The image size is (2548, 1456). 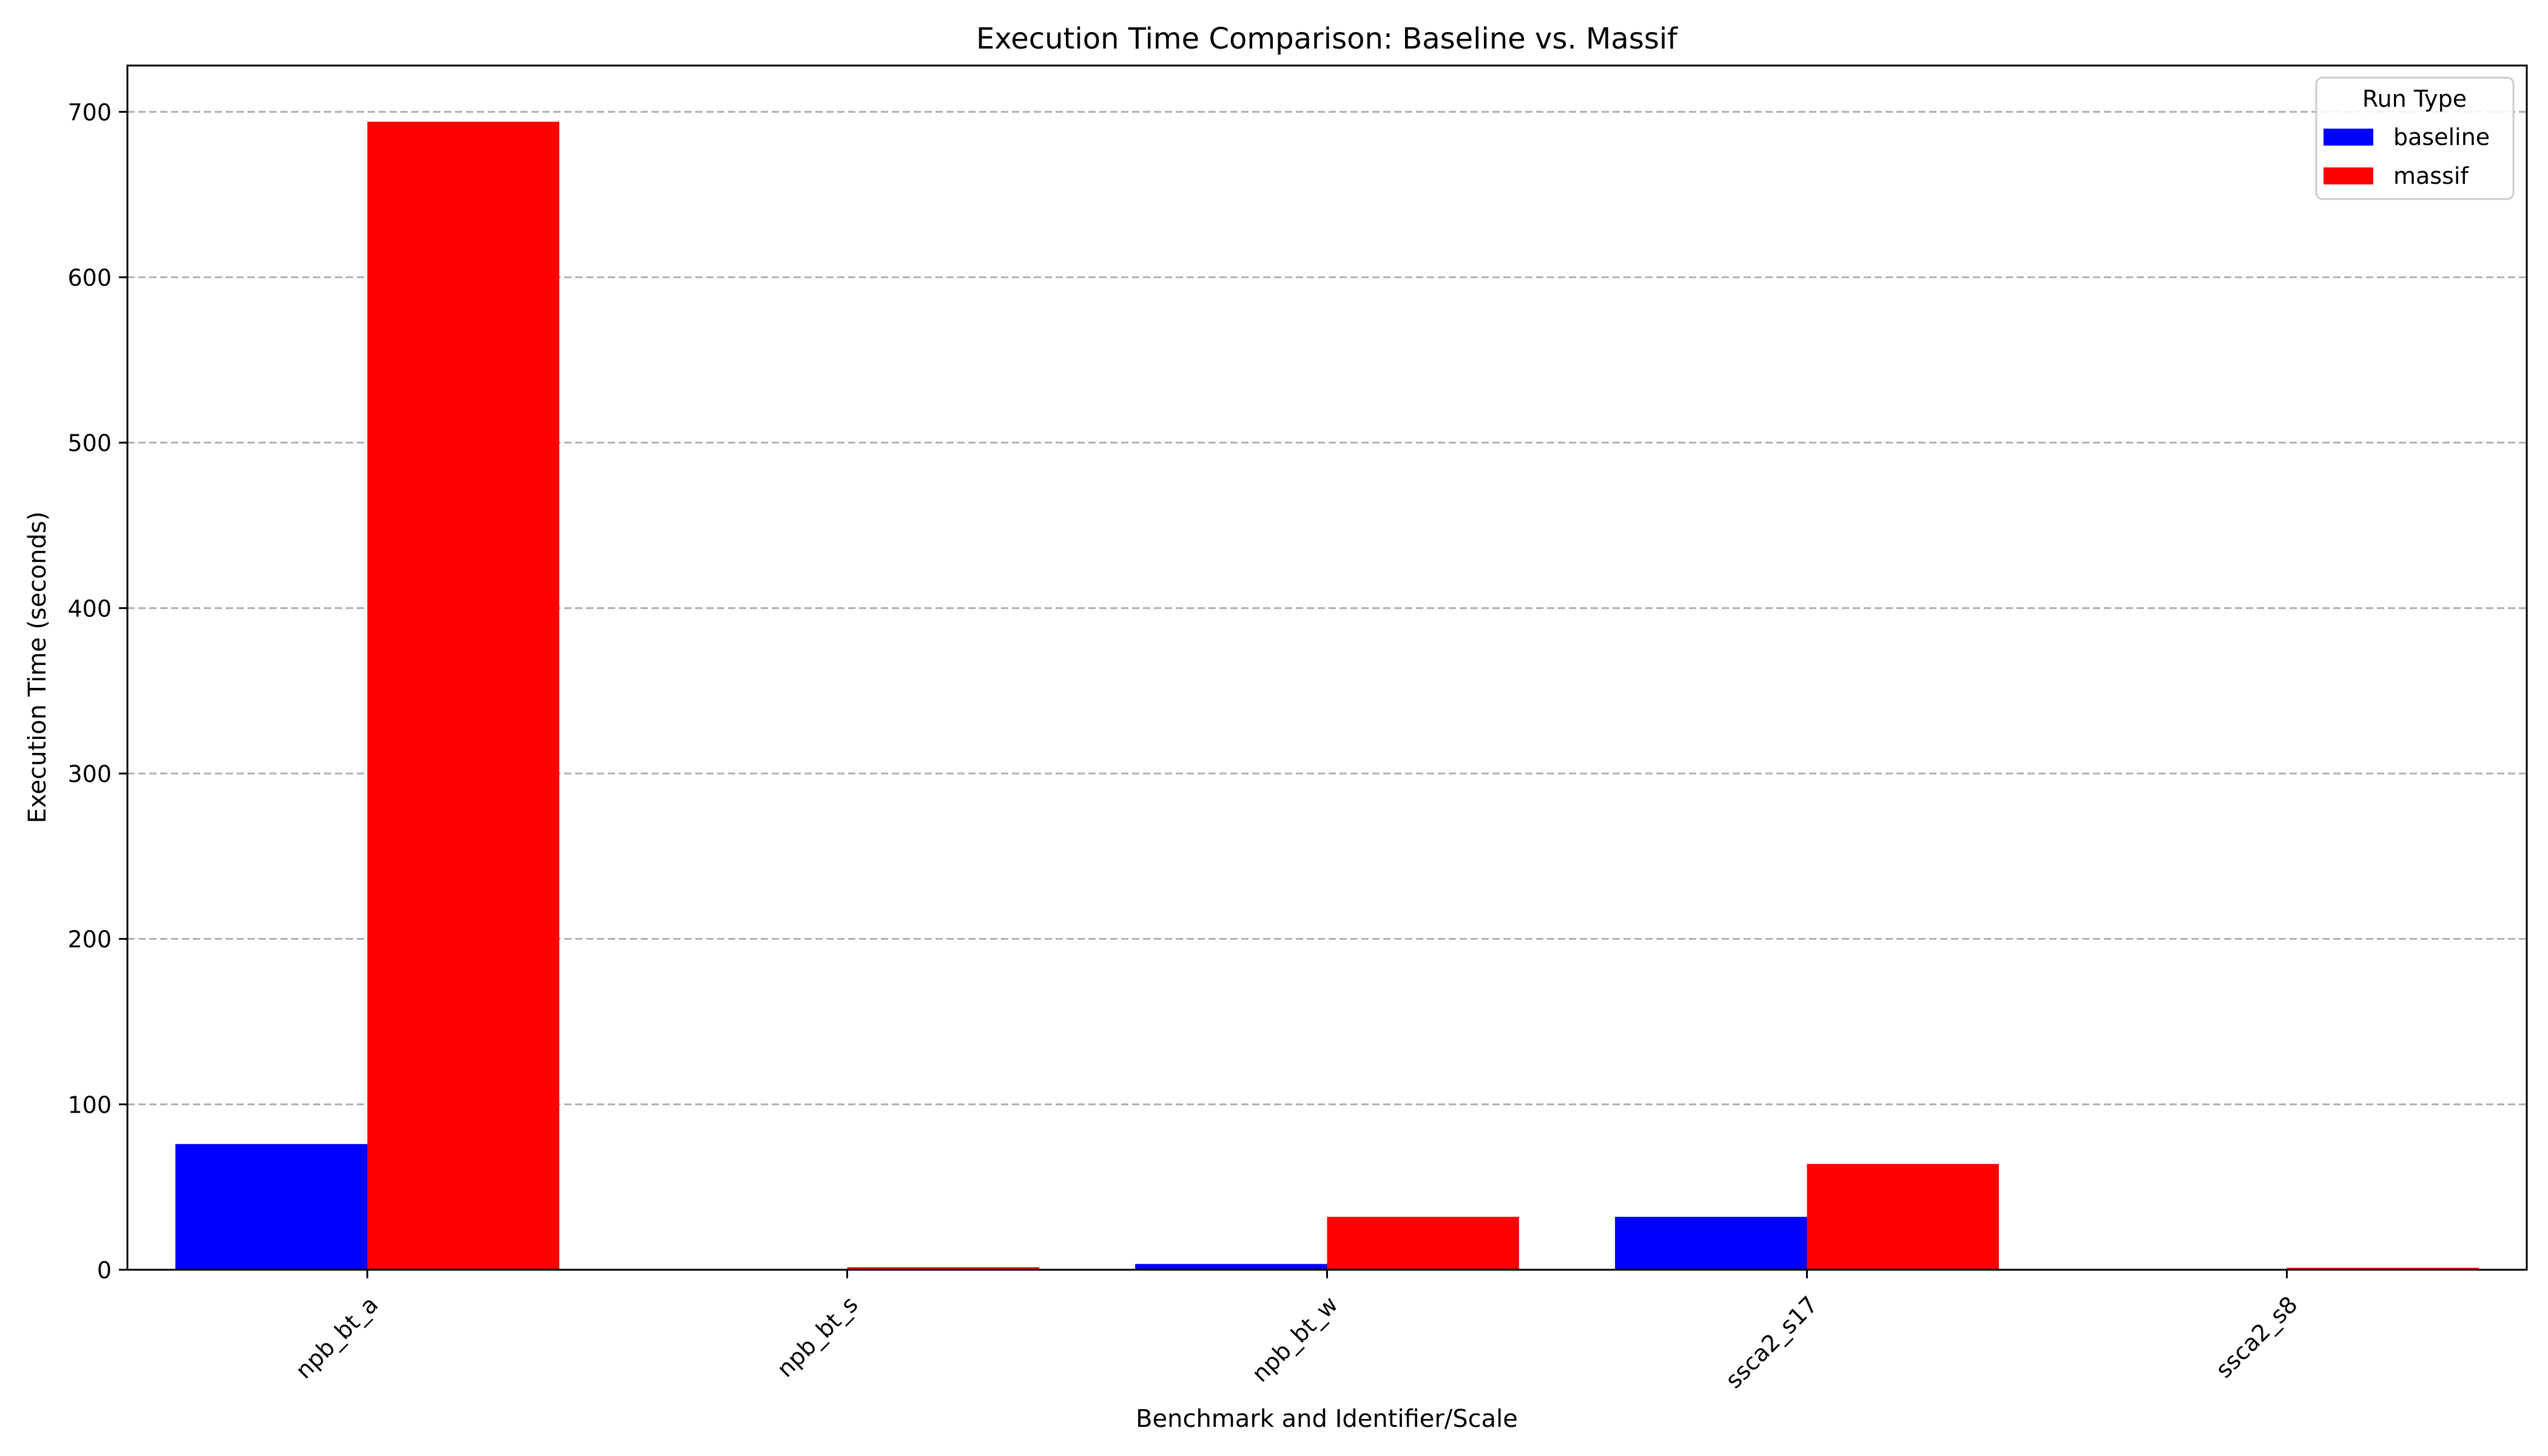 What do you see at coordinates (1903, 1217) in the screenshot?
I see `bar-massif-ssca2_s17` at bounding box center [1903, 1217].